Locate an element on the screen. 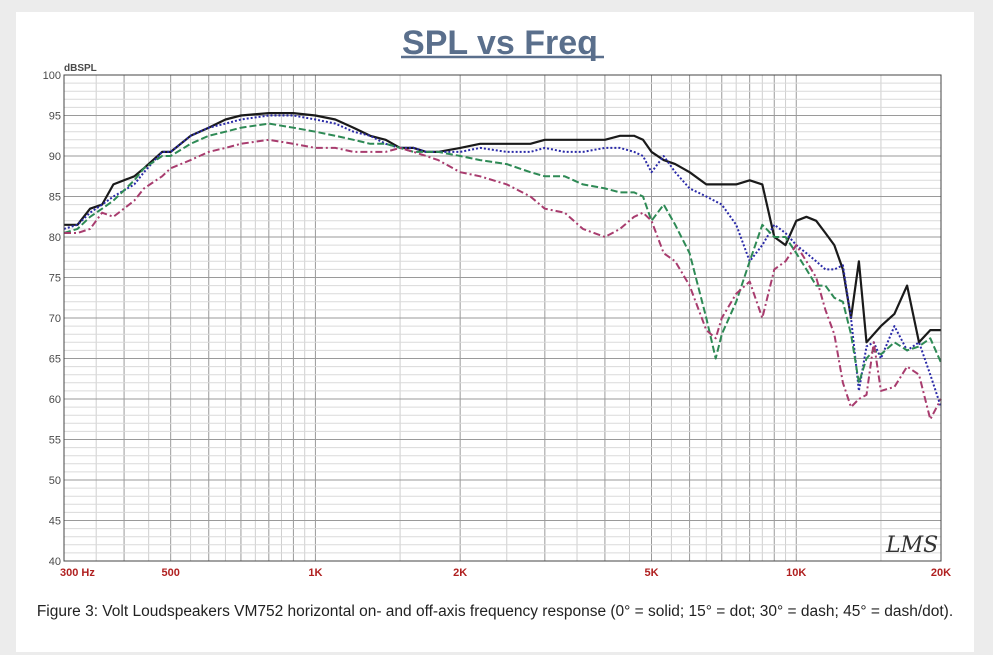 This screenshot has height=655, width=993. y-tick-label: 95 is located at coordinates (55, 117).